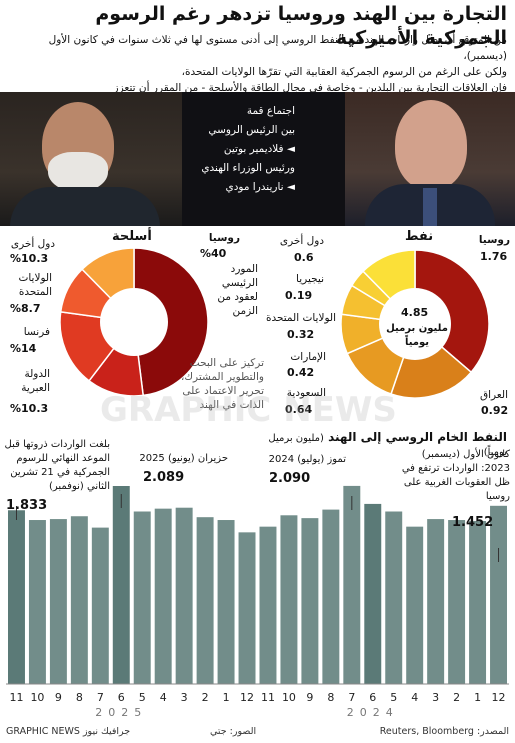  What do you see at coordinates (473, 522) in the screenshot?
I see `dec-2023-value: 1.452` at bounding box center [473, 522].